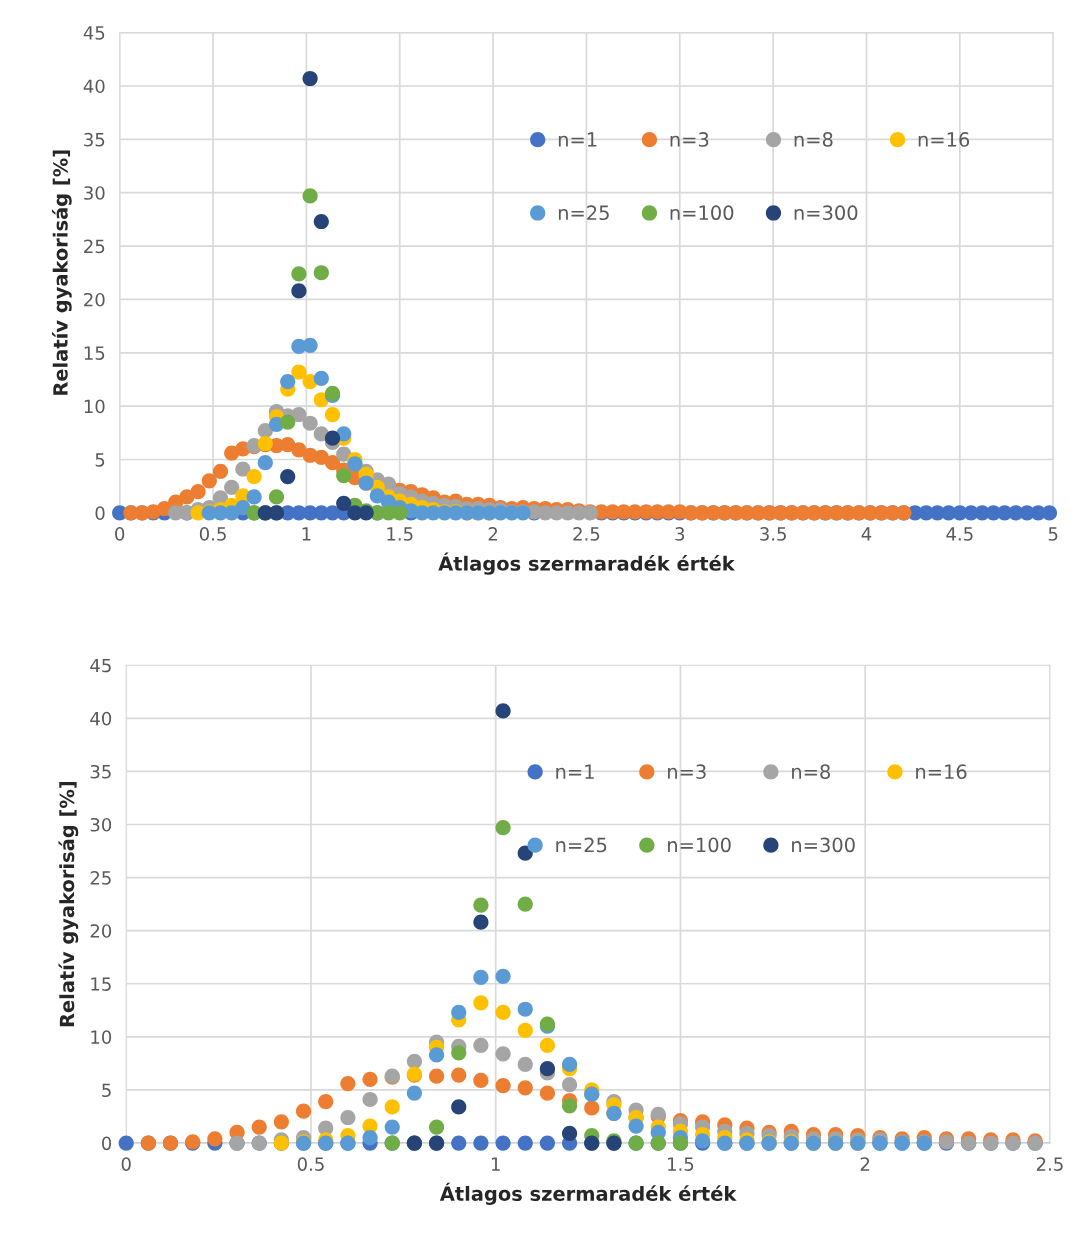  I want to click on x-tick-label: 5, so click(1053, 534).